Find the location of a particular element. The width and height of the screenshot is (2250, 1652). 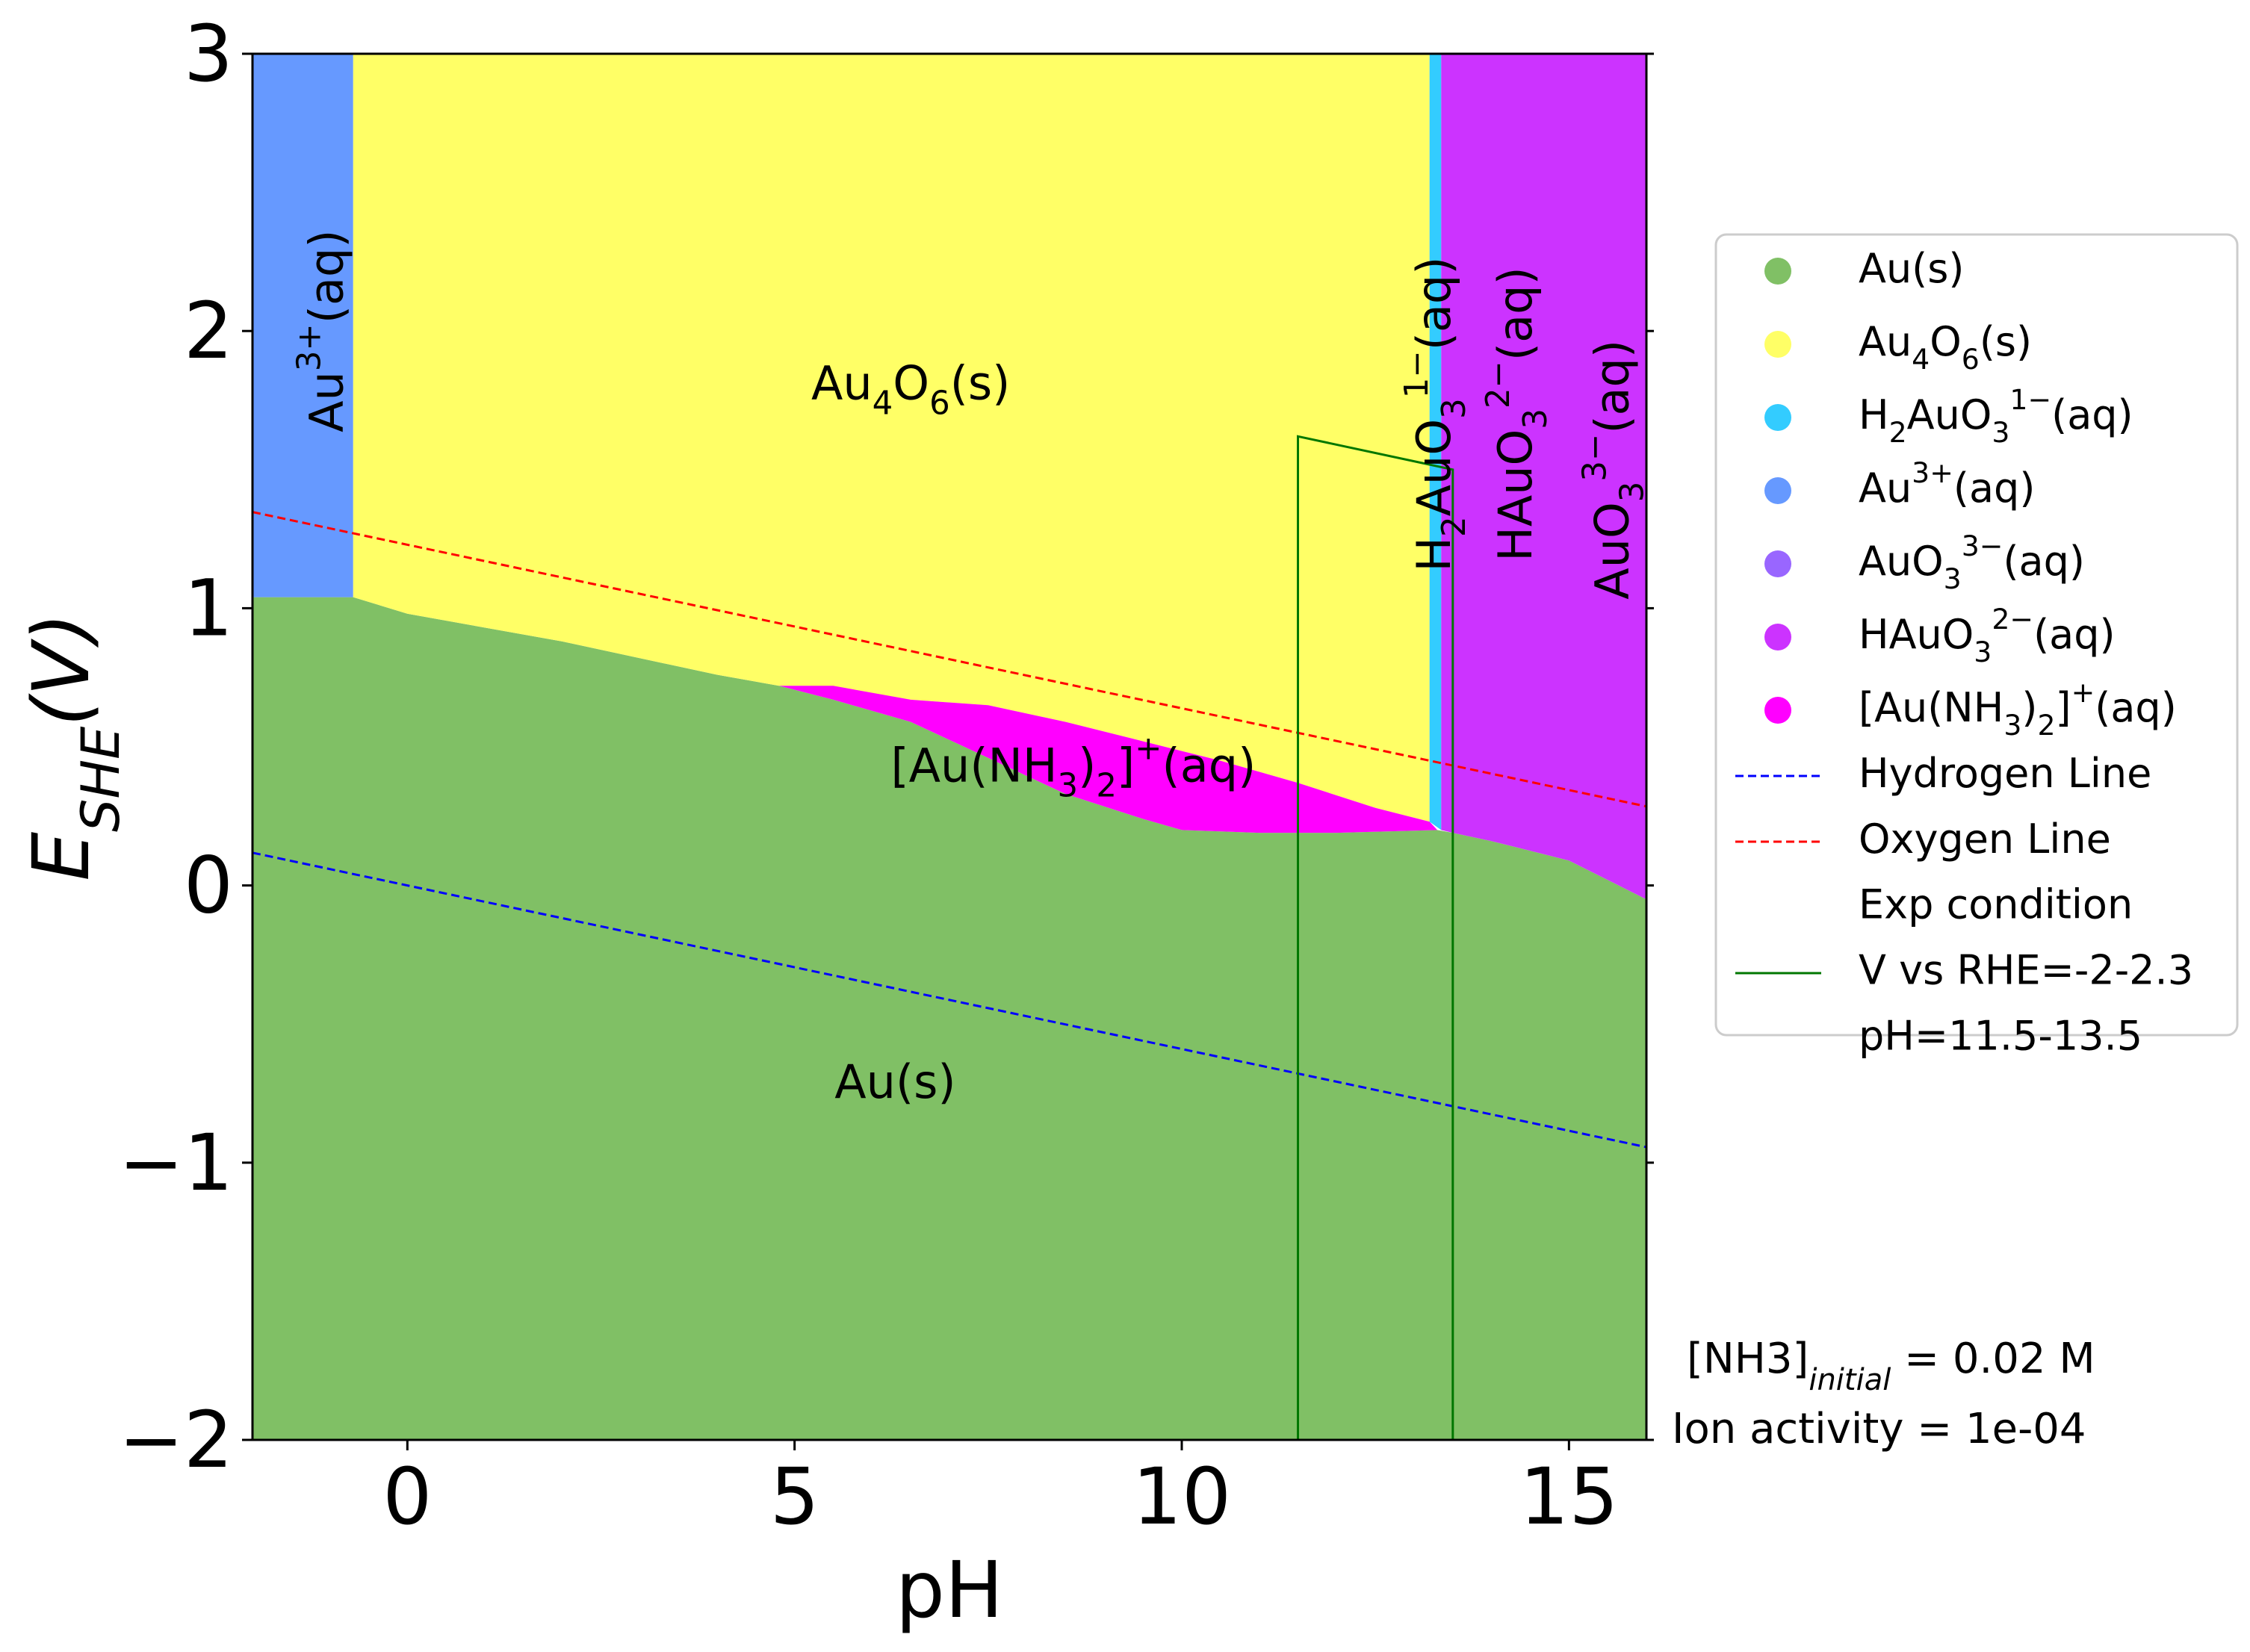

region-h2auo3-1-aq is located at coordinates (1435, 442).